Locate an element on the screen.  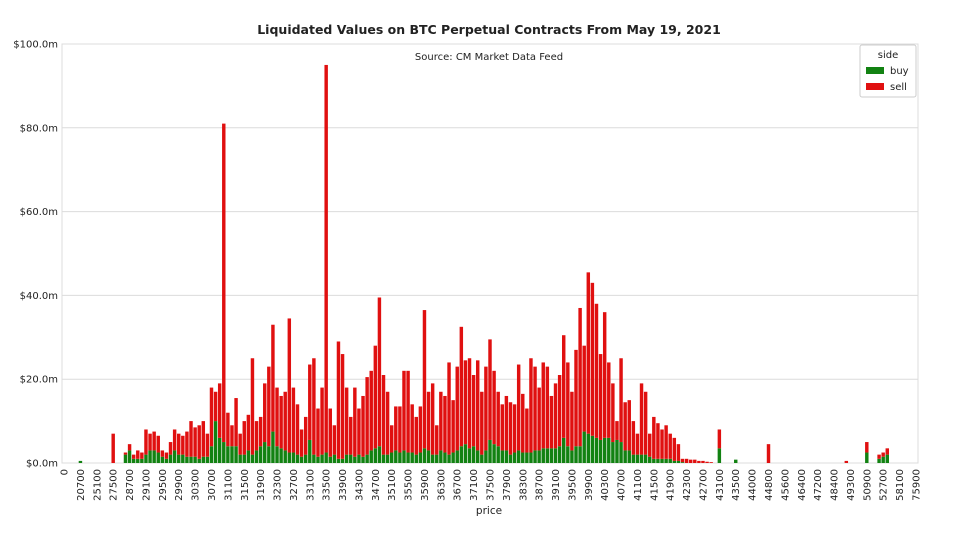
x-tick-label: 30700 is located at coordinates (212, 485).